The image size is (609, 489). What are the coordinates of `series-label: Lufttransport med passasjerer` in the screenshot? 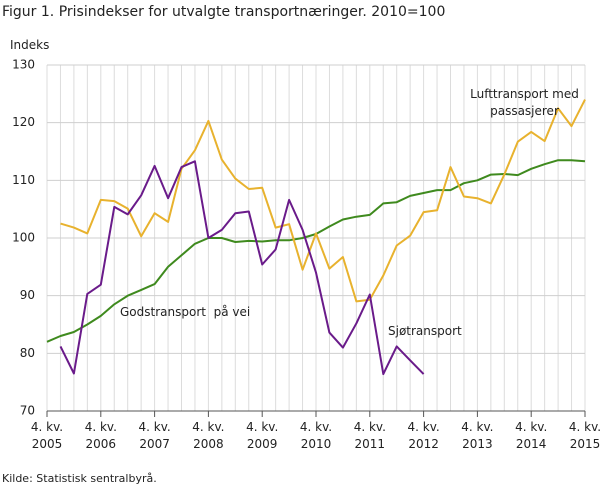 It's located at (524, 102).